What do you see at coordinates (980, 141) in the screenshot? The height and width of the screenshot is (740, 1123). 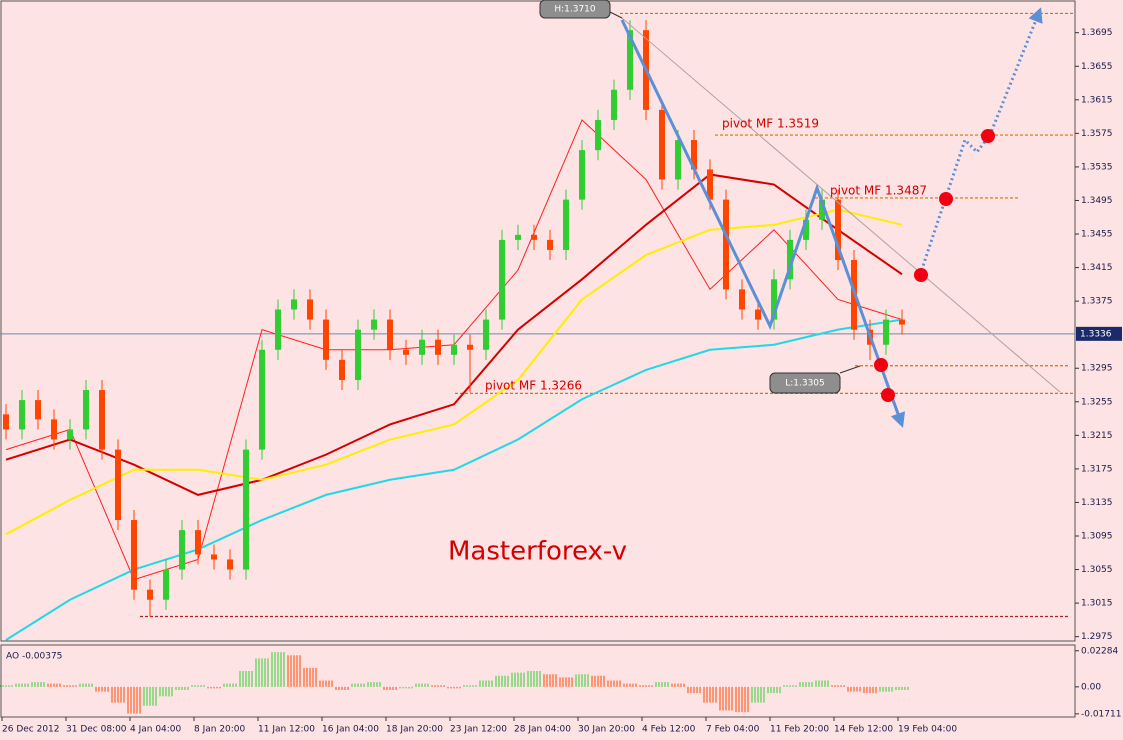 I see `forecast-path` at bounding box center [980, 141].